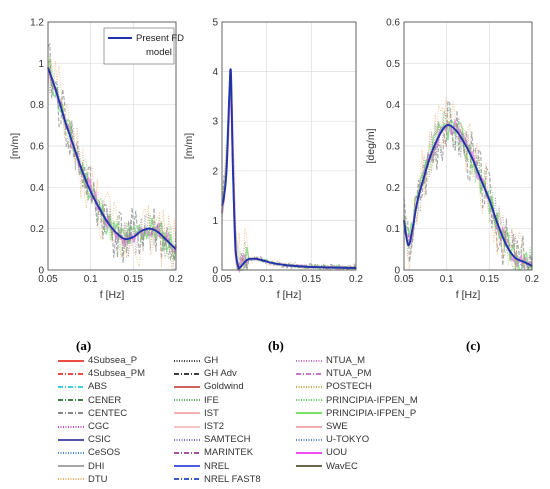  Describe the element at coordinates (215, 122) in the screenshot. I see `y-tick-label: 3` at that location.